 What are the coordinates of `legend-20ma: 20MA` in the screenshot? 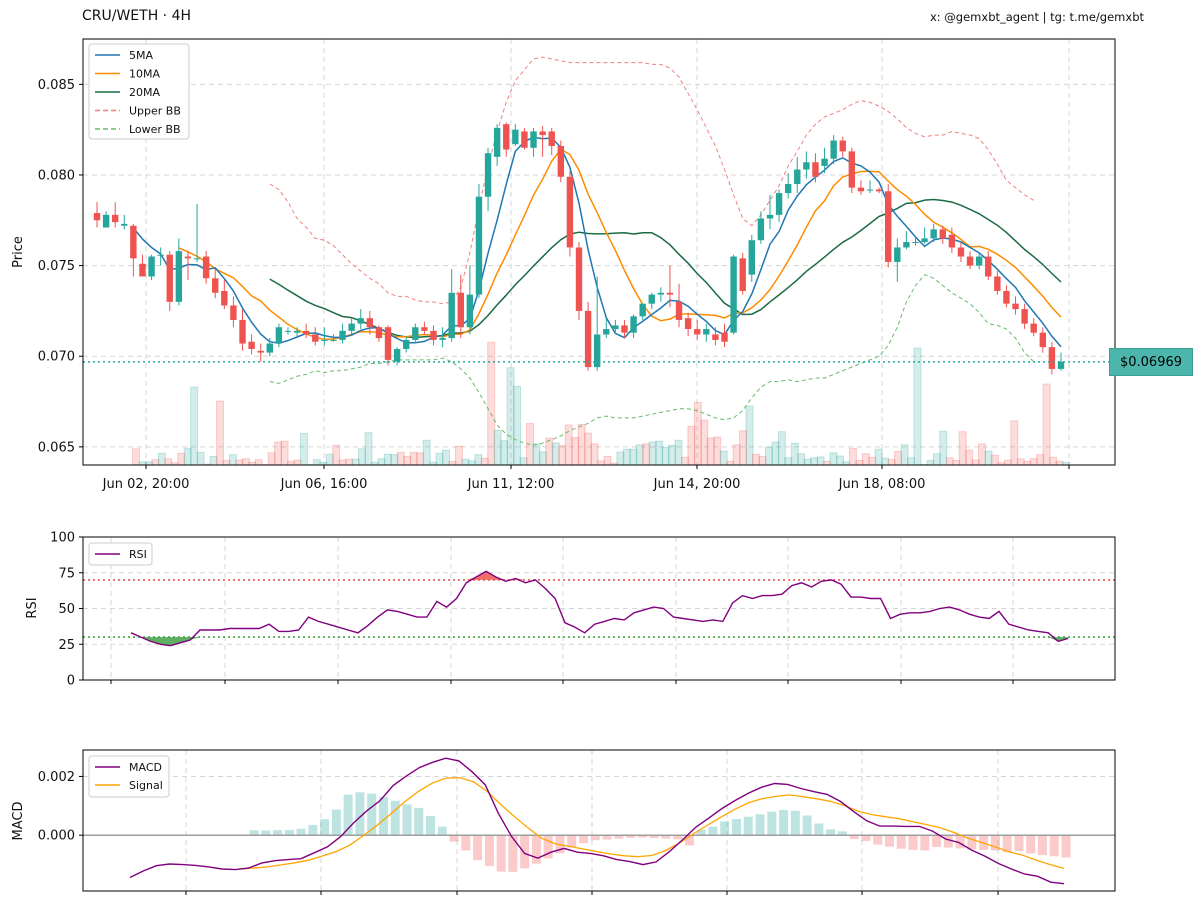 It's located at (144, 92).